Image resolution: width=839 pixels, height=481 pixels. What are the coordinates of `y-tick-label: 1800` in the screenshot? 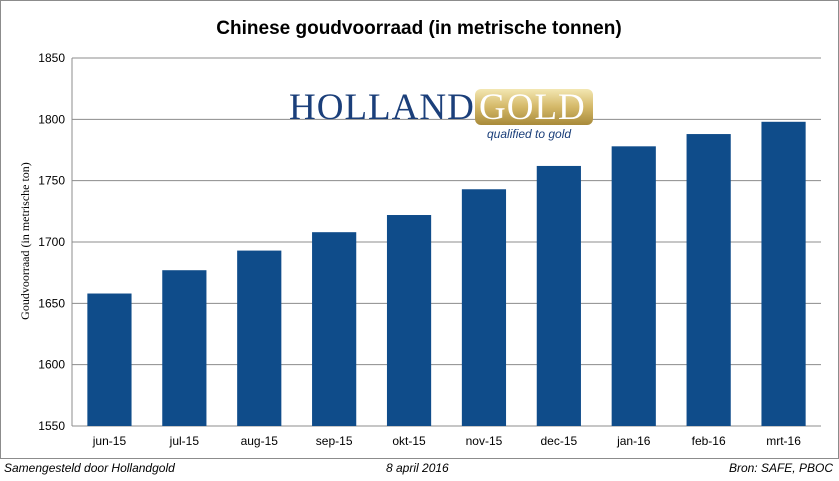 It's located at (51, 119).